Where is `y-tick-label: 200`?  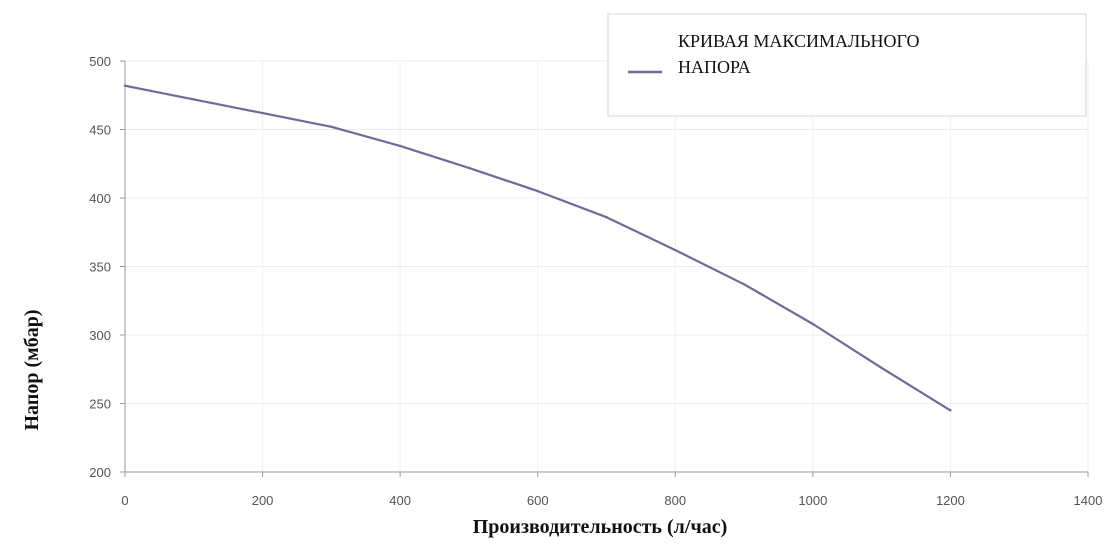 y-tick-label: 200 is located at coordinates (100, 472).